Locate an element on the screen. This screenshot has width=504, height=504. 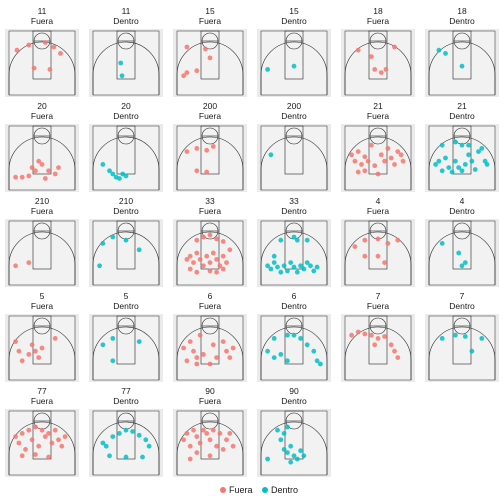
panel-player-label: 18 is located at coordinates (378, 11).